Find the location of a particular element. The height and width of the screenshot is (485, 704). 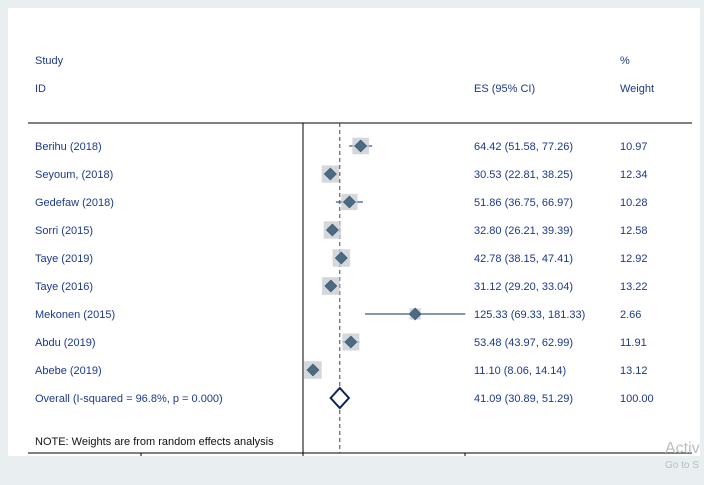

header-study: Study is located at coordinates (49, 61).